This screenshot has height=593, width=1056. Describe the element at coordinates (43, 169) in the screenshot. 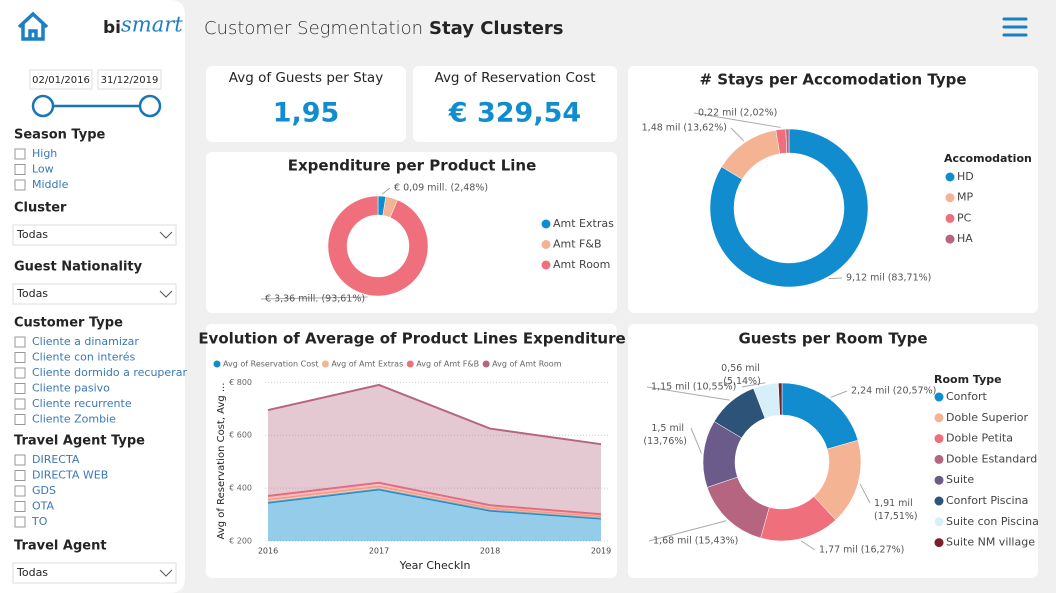

I see `filter-option: Low` at that location.